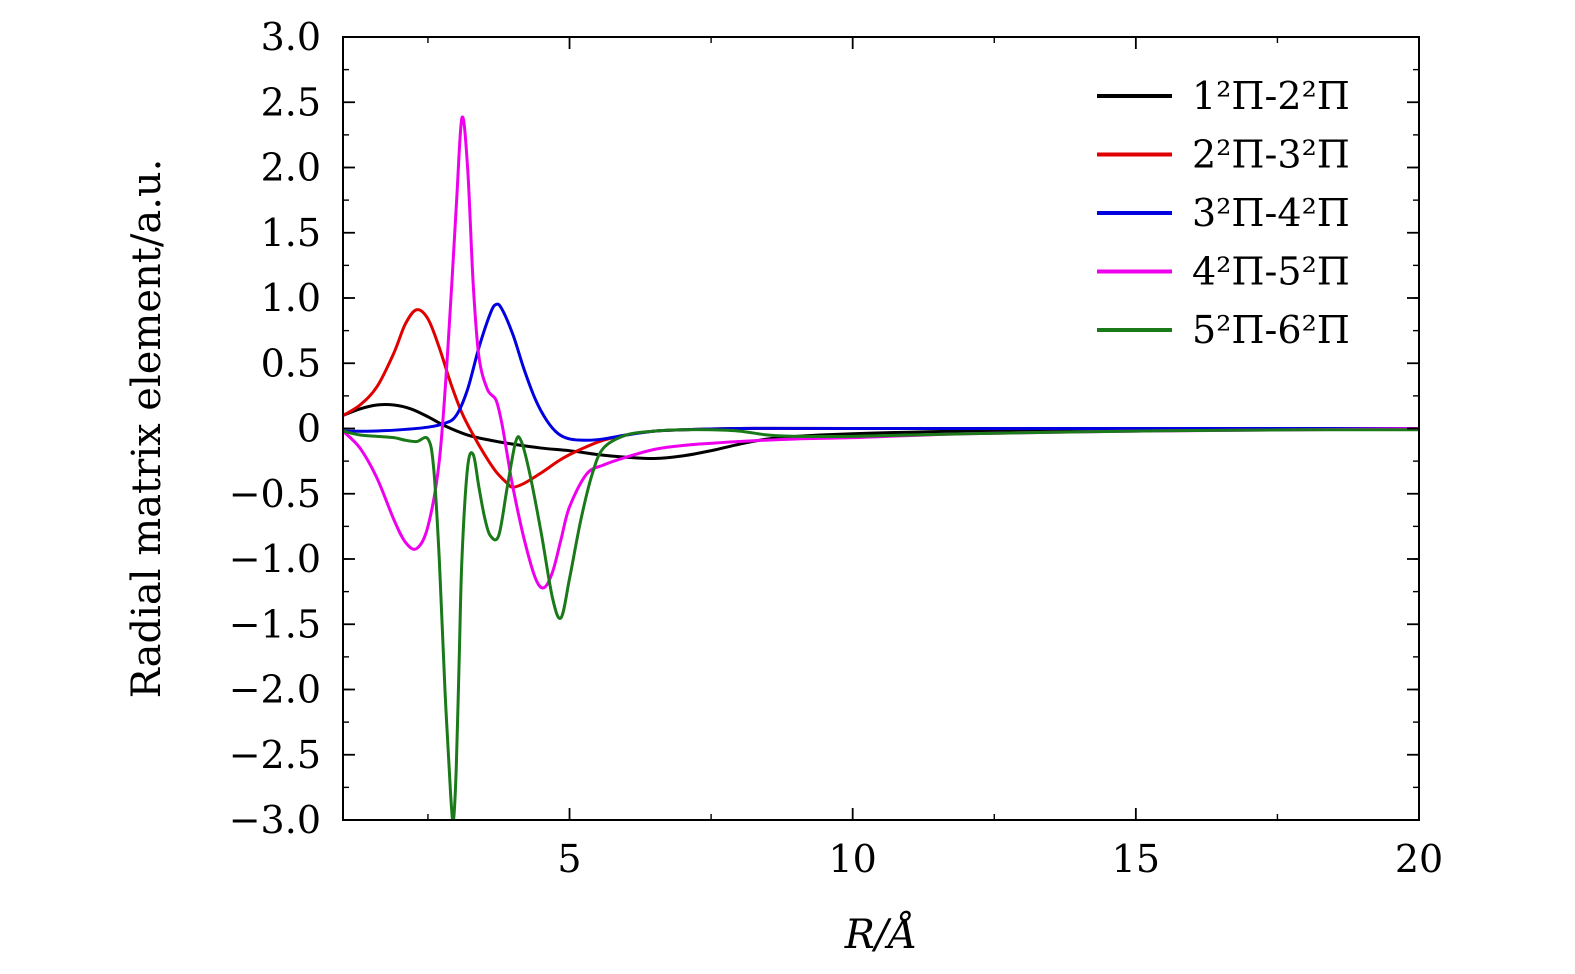 The width and height of the screenshot is (1575, 974). Describe the element at coordinates (275, 494) in the screenshot. I see `y-tick-label: −0.5` at that location.